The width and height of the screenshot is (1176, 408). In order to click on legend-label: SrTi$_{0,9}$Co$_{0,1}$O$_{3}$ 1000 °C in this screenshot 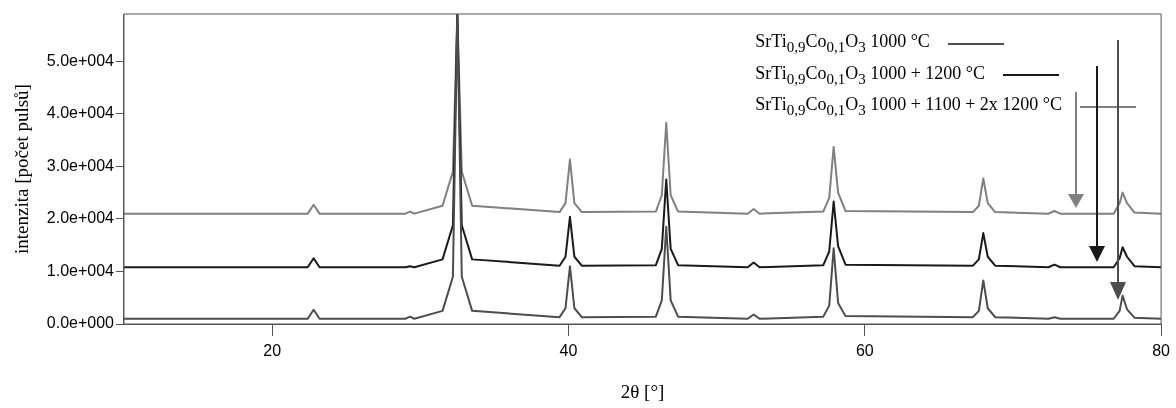, I will do `click(842, 43)`.